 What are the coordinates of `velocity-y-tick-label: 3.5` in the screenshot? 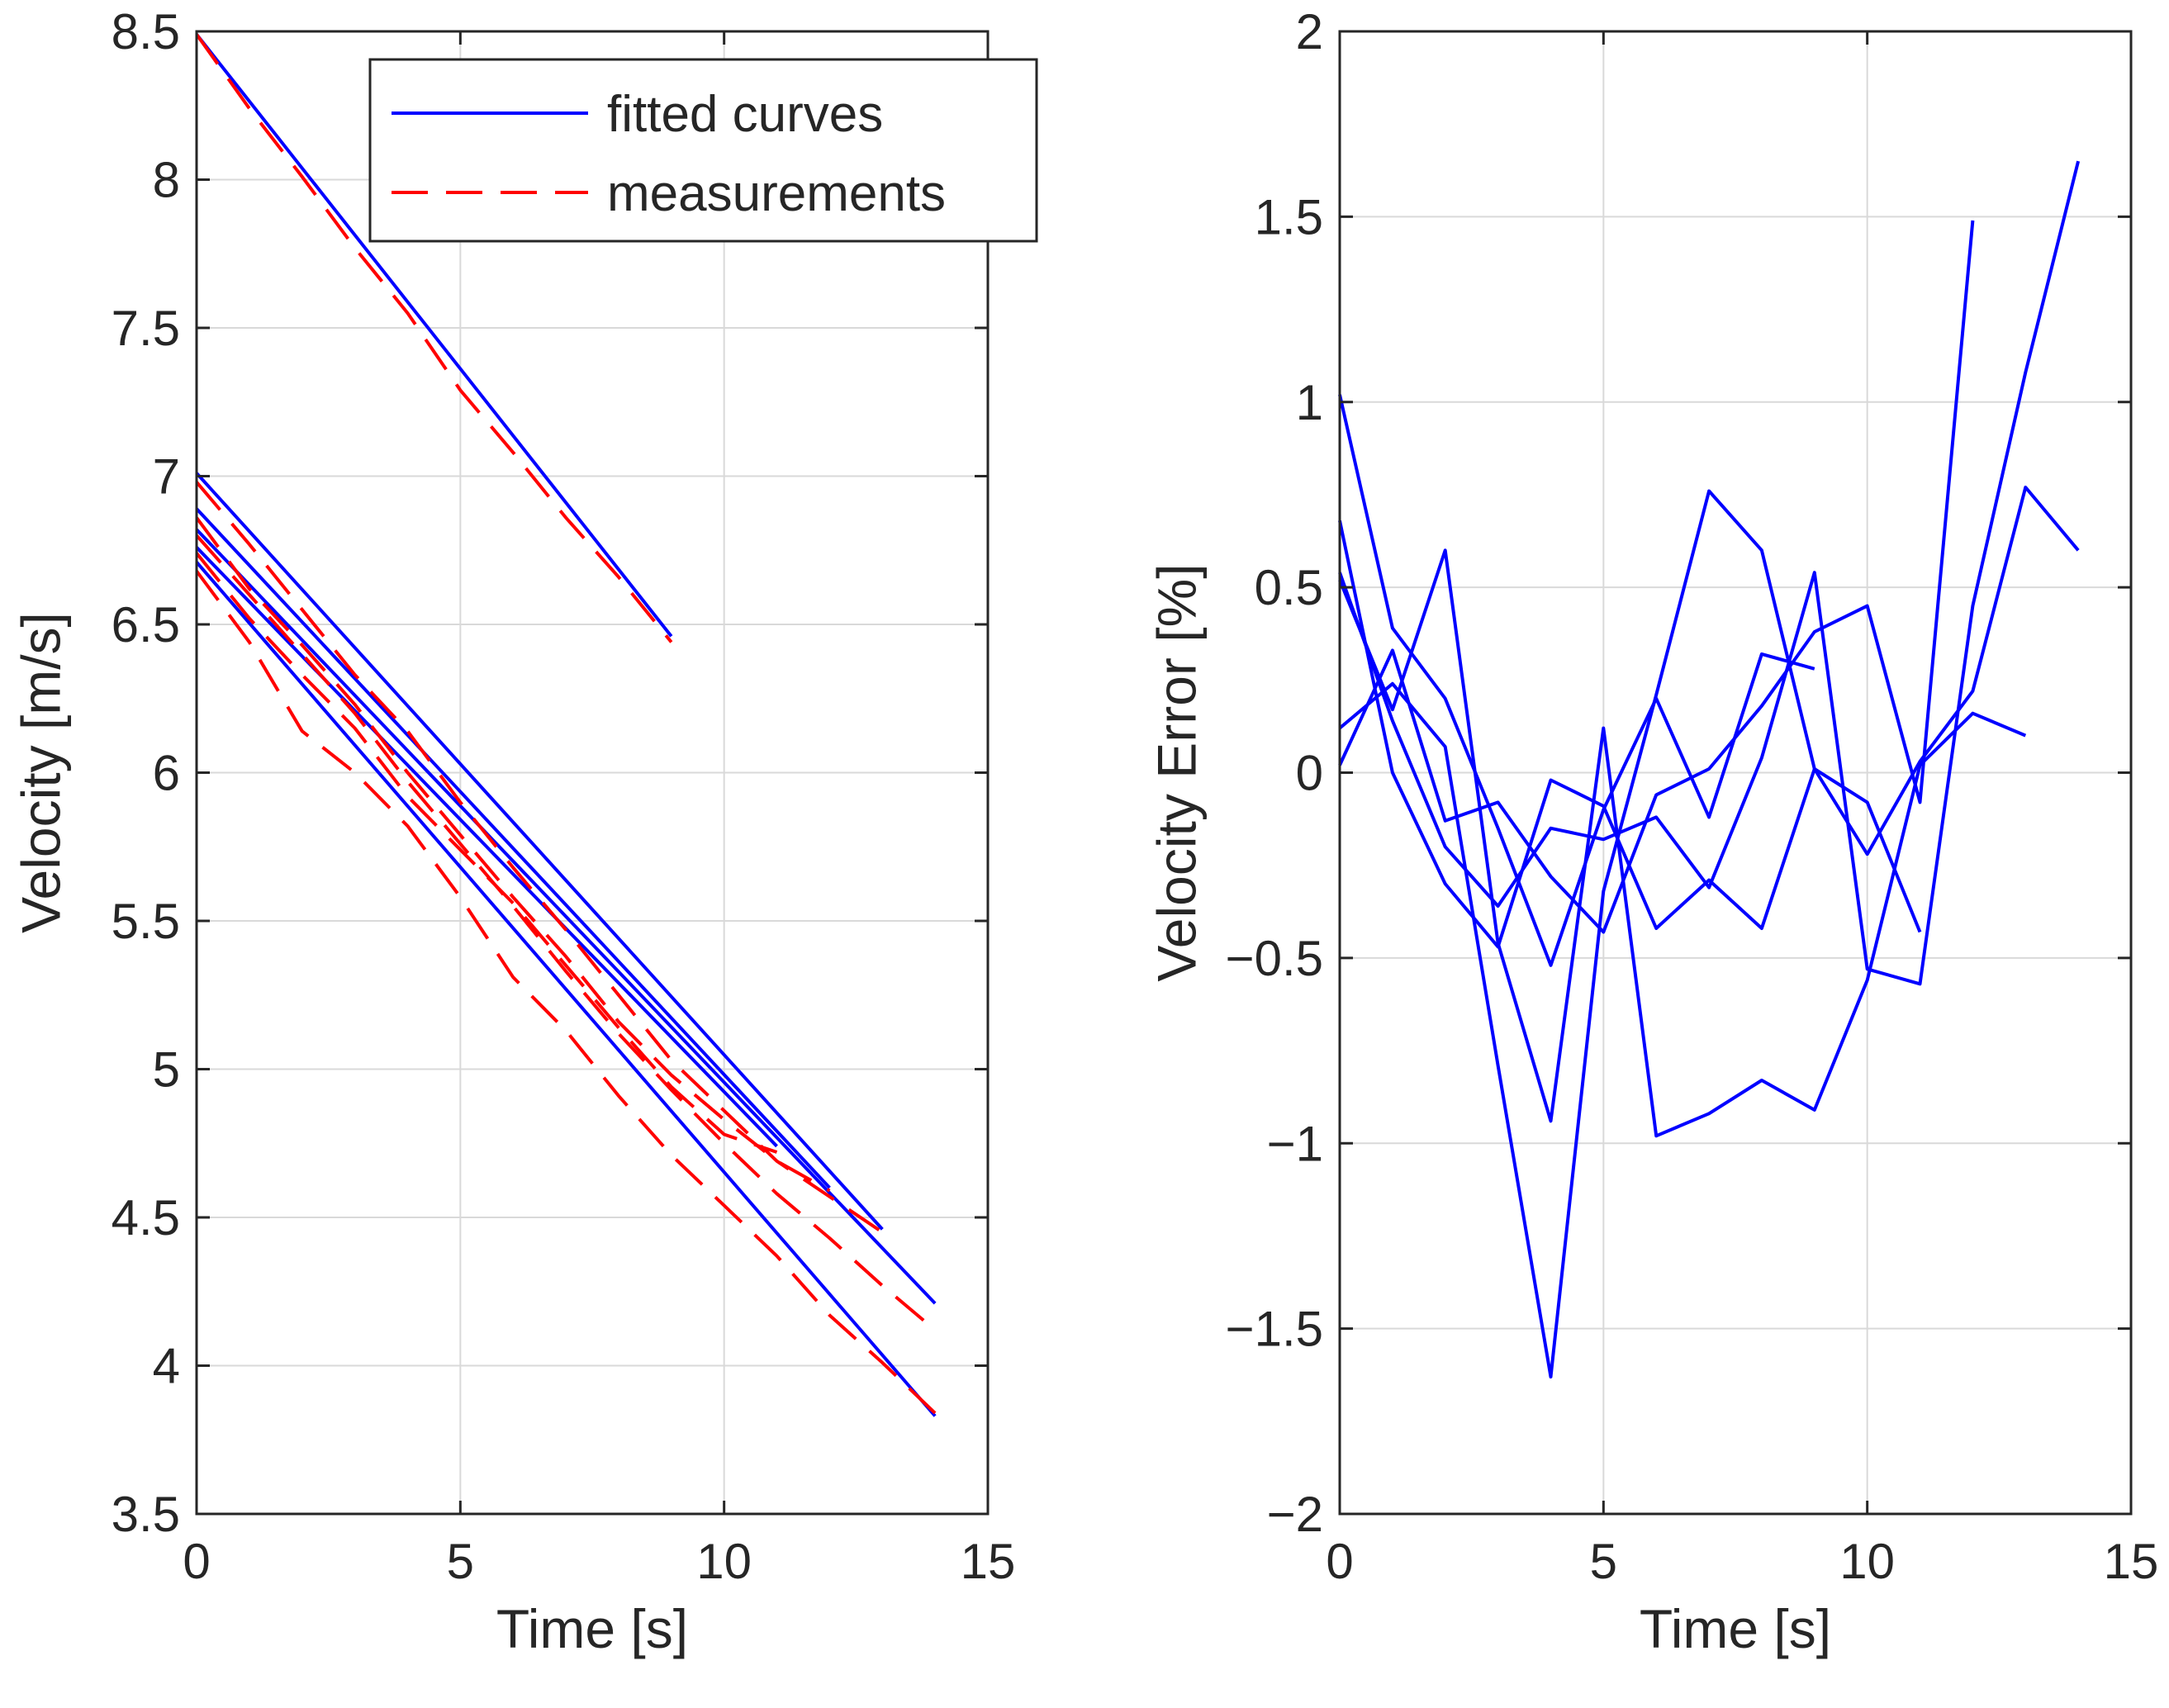 It's located at (146, 1514).